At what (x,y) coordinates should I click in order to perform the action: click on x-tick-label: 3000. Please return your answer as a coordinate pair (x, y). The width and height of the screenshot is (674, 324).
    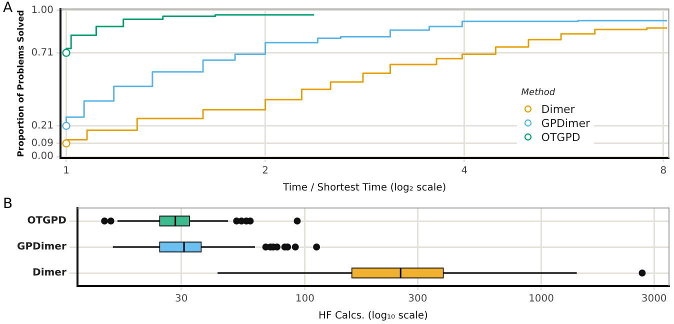
    Looking at the image, I should click on (654, 299).